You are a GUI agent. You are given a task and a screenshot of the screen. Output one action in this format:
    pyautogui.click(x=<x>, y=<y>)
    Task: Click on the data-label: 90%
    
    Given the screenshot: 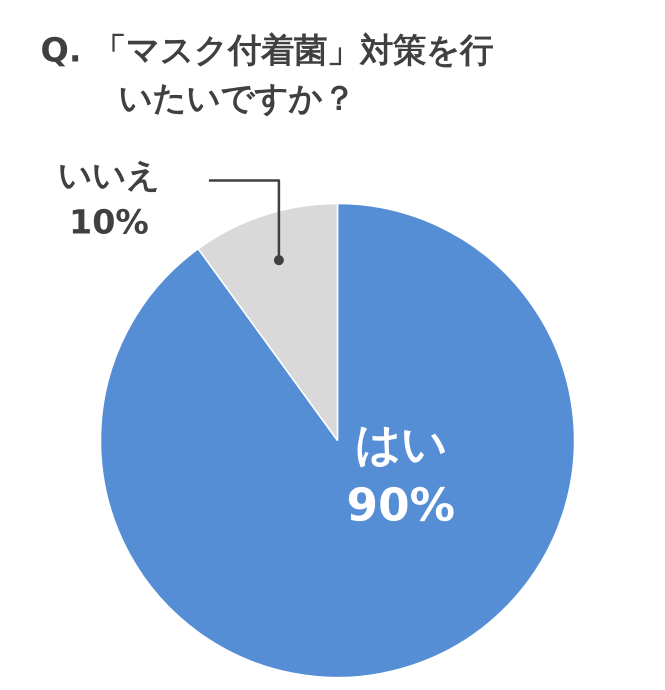 What is the action you would take?
    pyautogui.click(x=401, y=505)
    